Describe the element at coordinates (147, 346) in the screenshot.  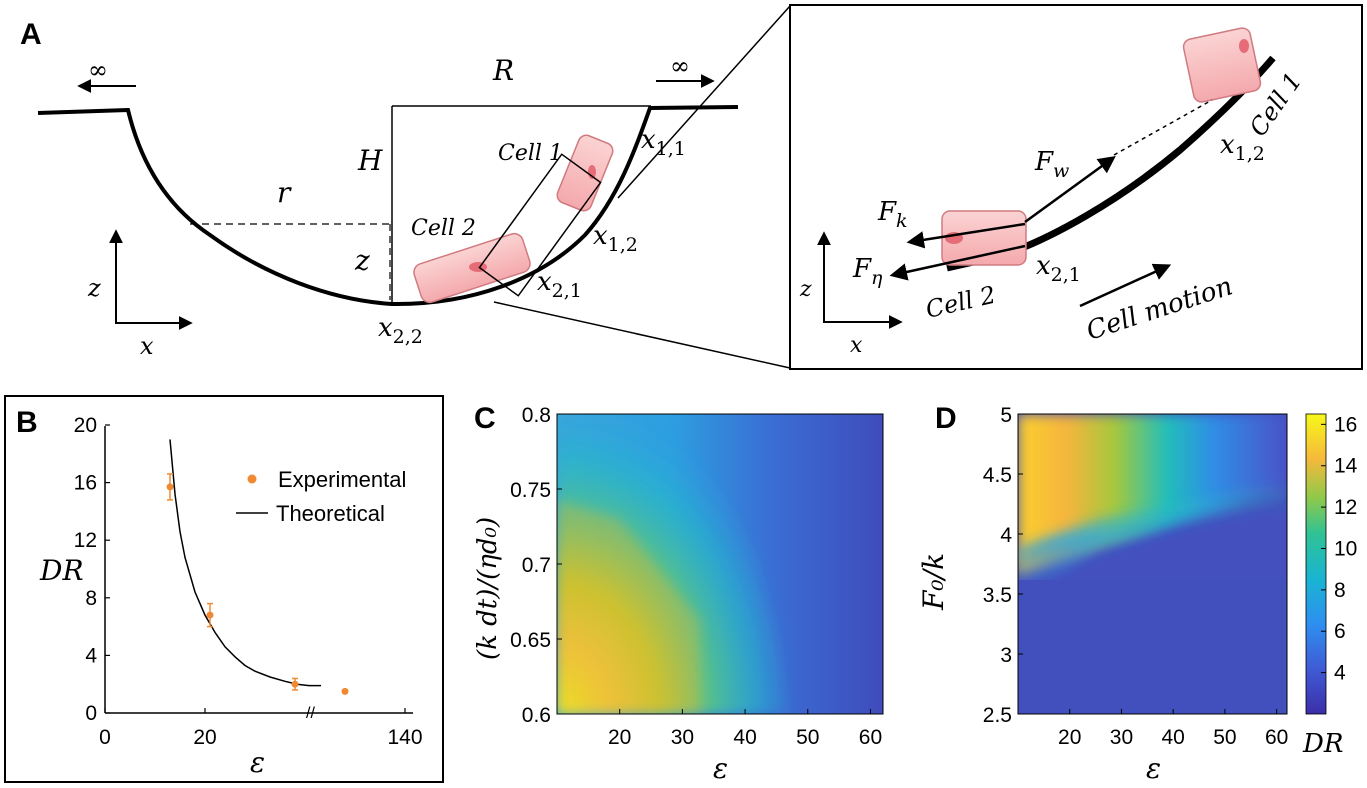
I see `axis-x-label: x` at that location.